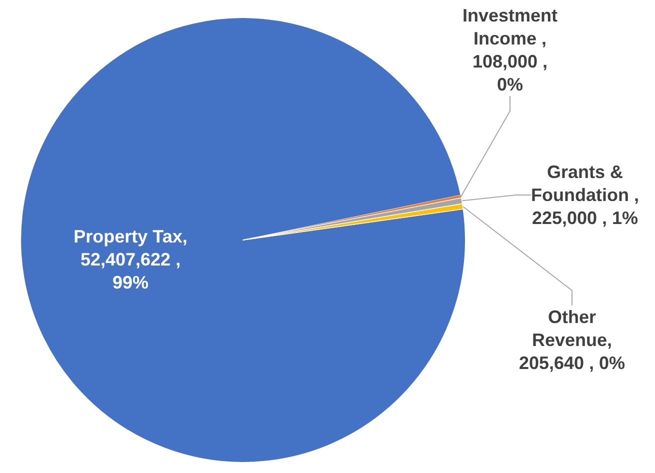  I want to click on slice-label: Other Revenue, 205,640 , 0%, so click(572, 340).